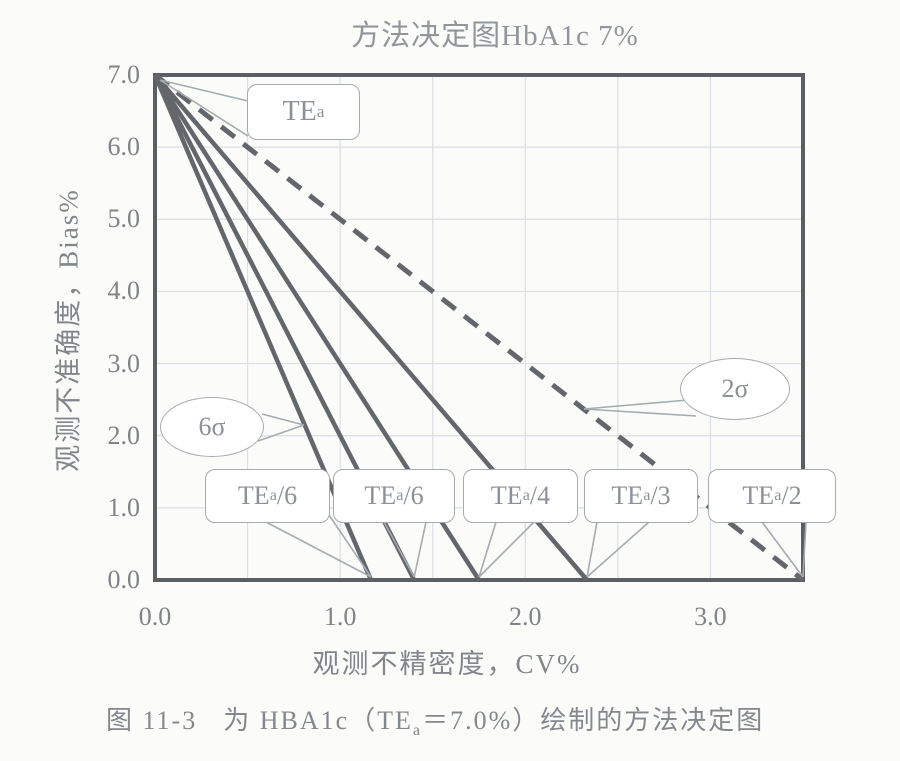  I want to click on y-tick-5.0: 5.0, so click(124, 219).